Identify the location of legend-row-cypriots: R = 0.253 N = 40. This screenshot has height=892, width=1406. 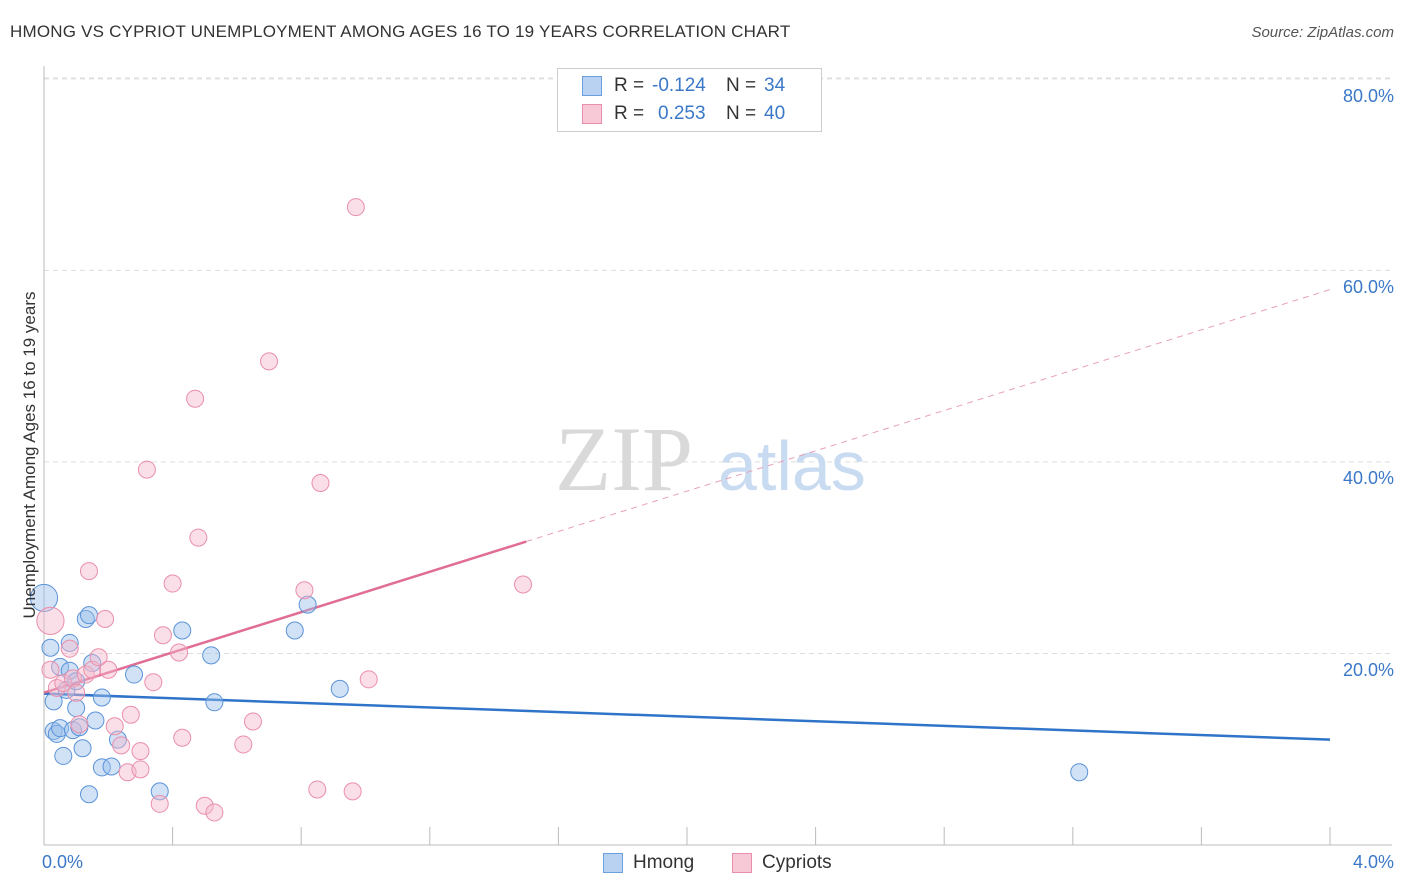
(683, 114).